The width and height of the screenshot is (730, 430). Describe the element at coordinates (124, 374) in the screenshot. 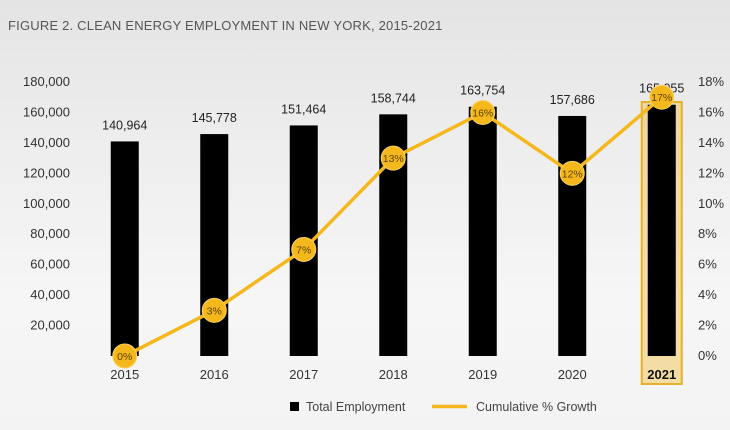

I see `x-tick-label: 2015` at that location.